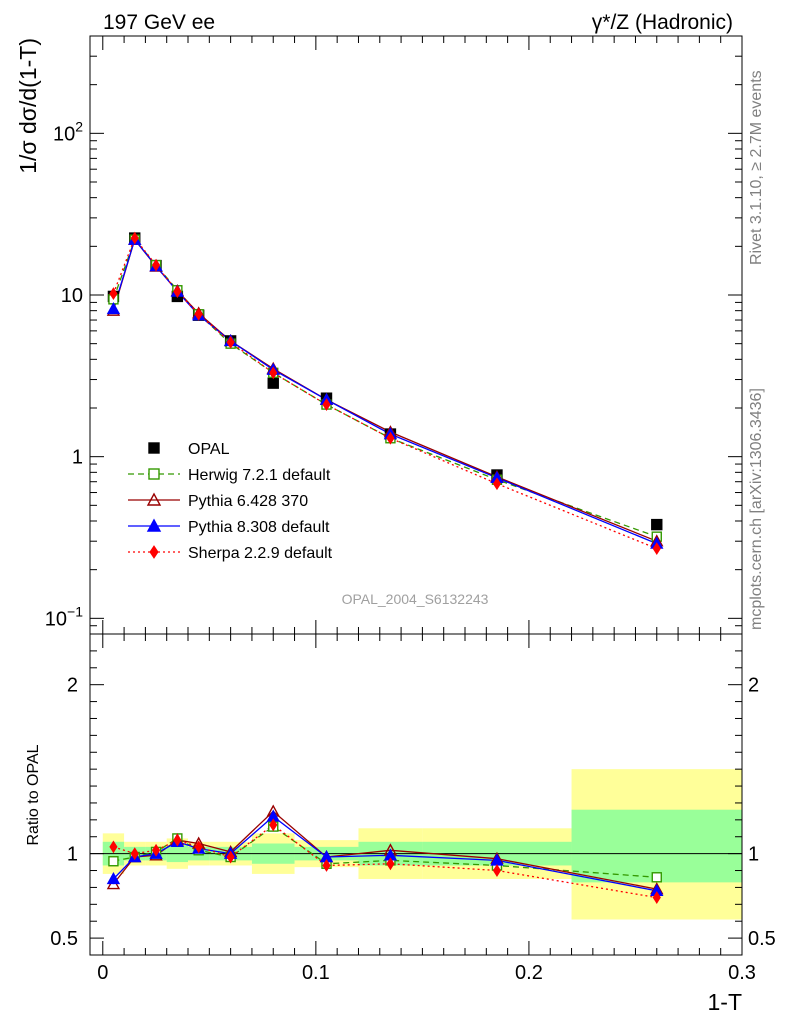 Image resolution: width=786 pixels, height=1024 pixels. Describe the element at coordinates (159, 22) in the screenshot. I see `header-left: 197 GeV ee` at that location.